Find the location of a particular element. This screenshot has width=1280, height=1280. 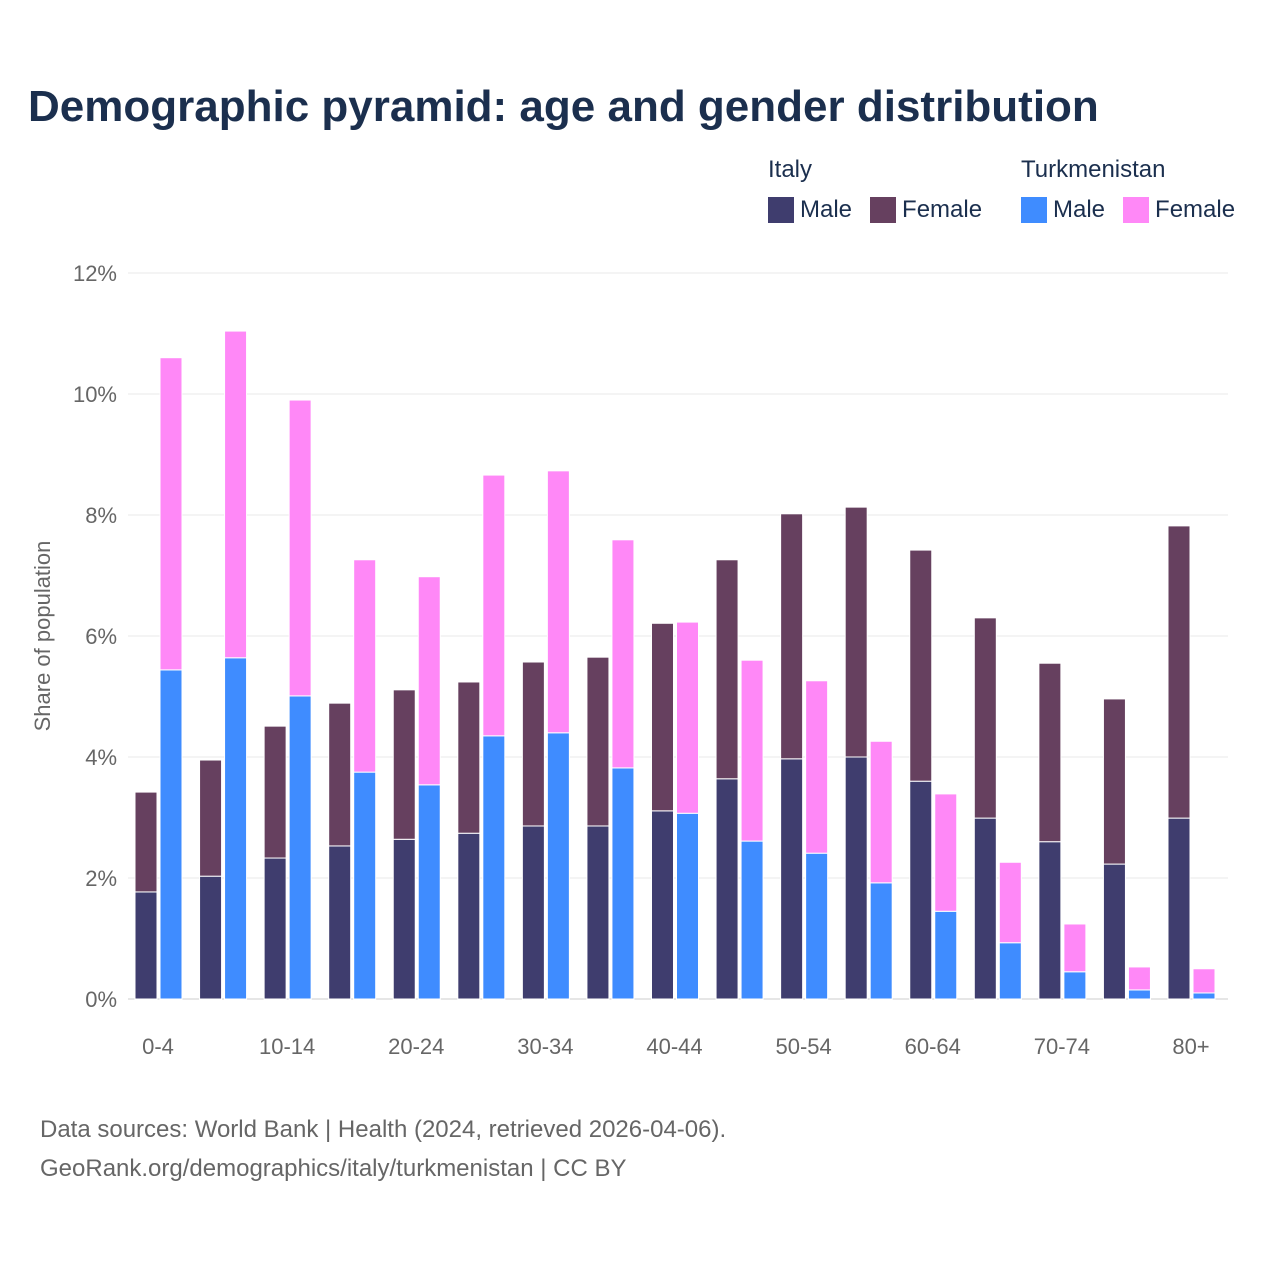

y-tick-label: 2% is located at coordinates (101, 878).